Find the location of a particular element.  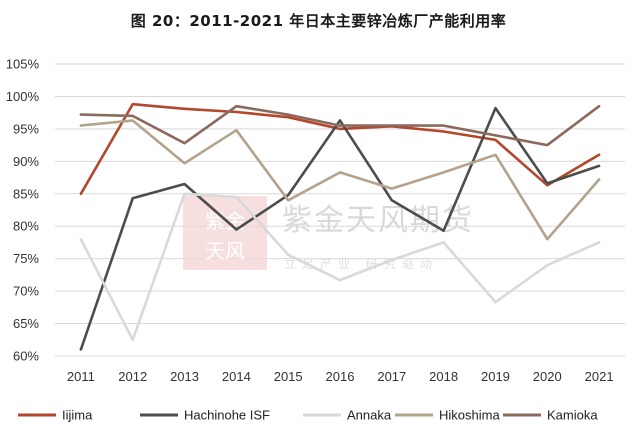

legend-label-hachinohe-isf: Hachinohe ISF is located at coordinates (227, 415).